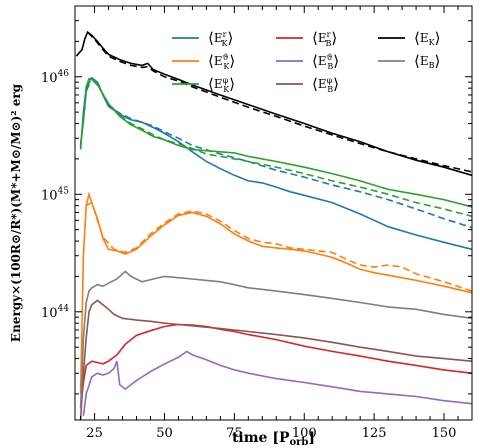 The height and width of the screenshot is (448, 480). I want to click on x-tick-label: 150, so click(444, 433).